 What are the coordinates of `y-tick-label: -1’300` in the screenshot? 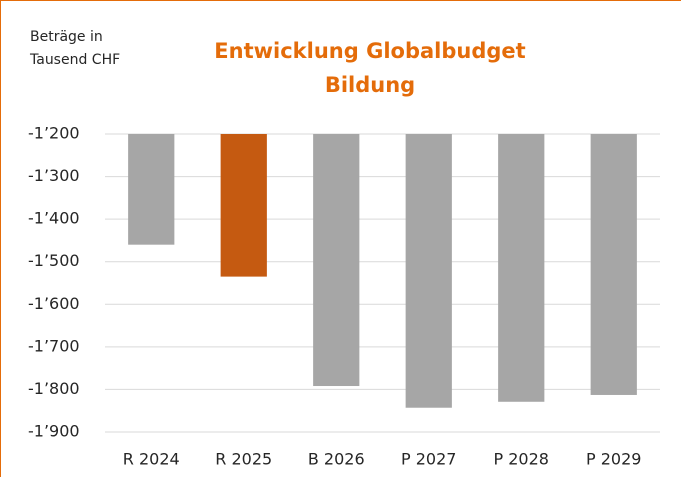 It's located at (54, 175).